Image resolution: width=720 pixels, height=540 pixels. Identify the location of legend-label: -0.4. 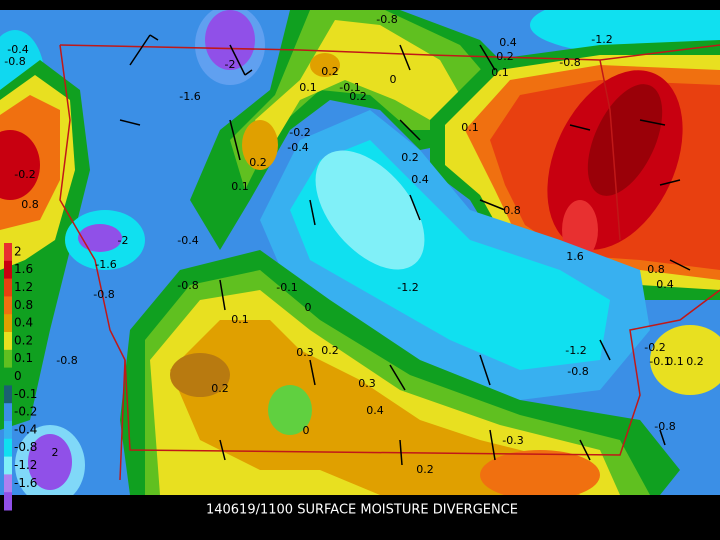
(25, 429).